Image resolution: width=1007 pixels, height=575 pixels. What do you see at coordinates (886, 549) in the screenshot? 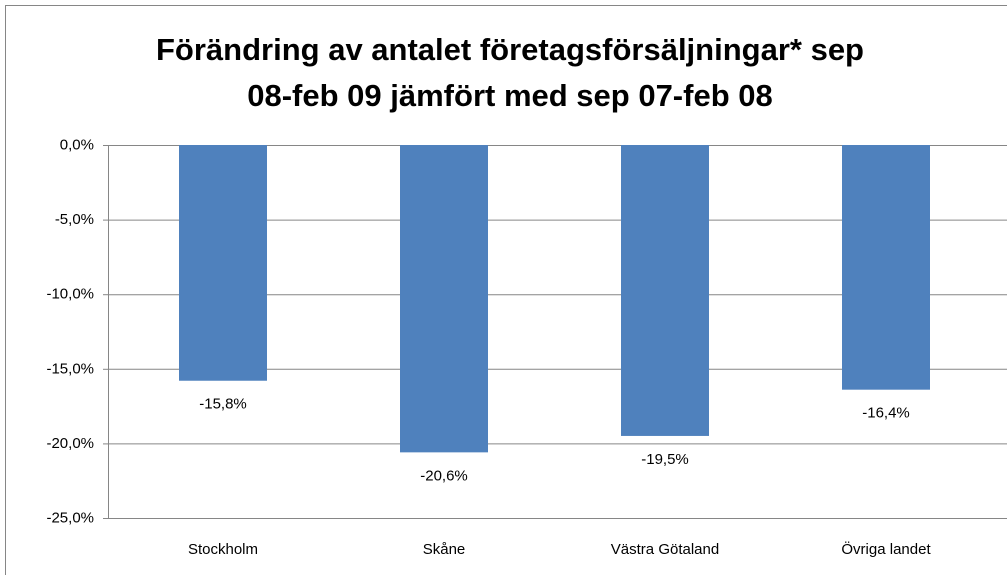
I see `x-tick-label: Övriga landet` at bounding box center [886, 549].